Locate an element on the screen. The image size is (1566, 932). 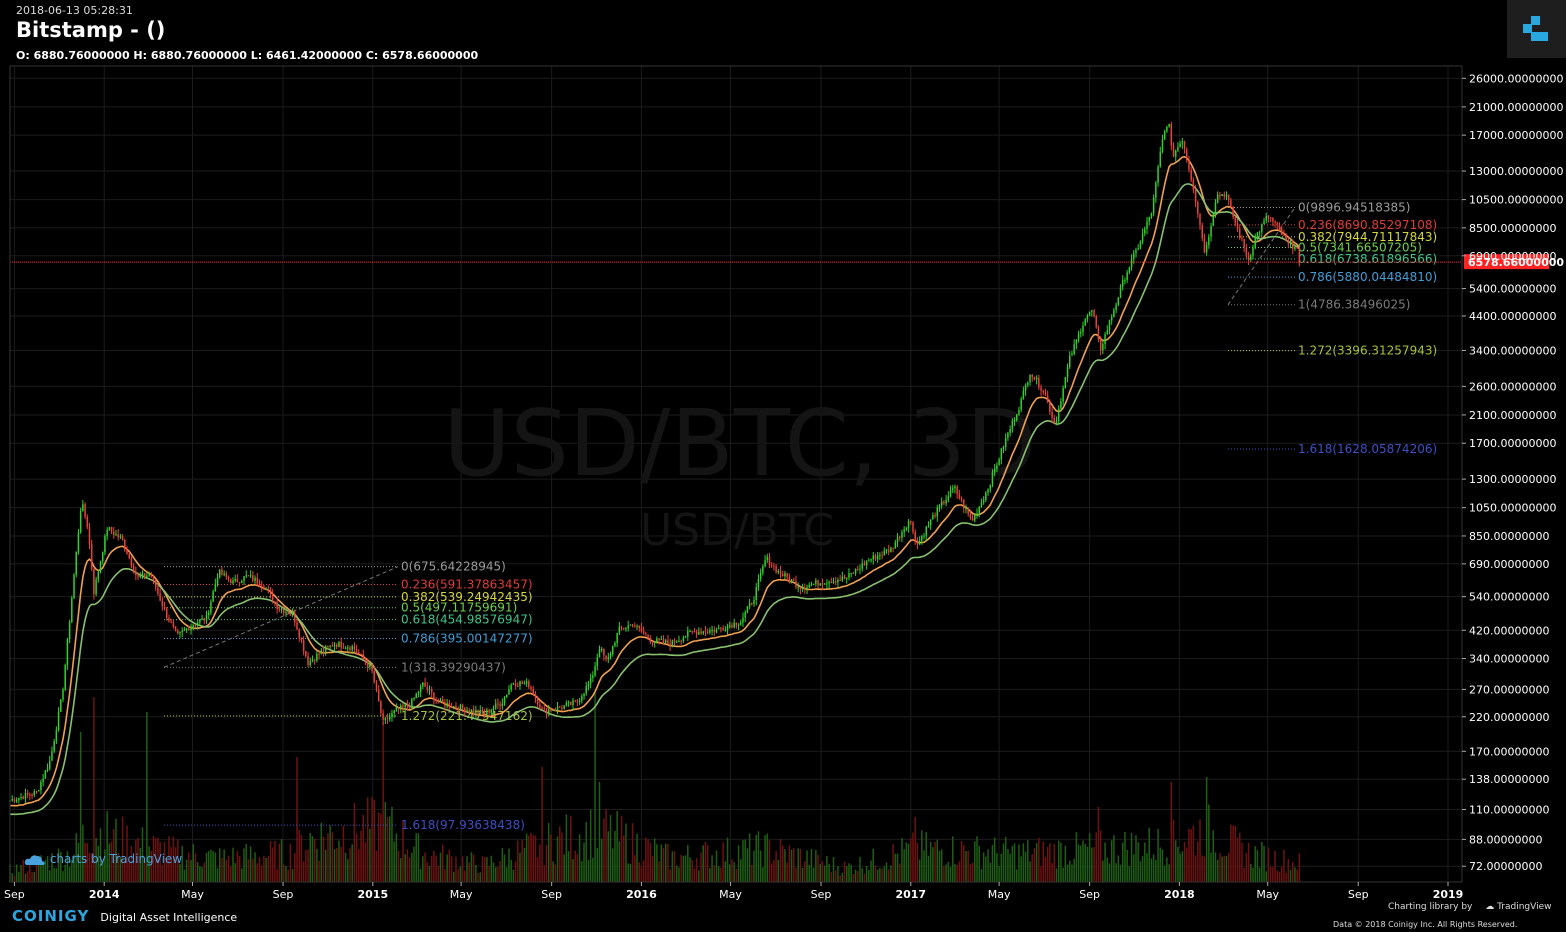
coinigy-logo is located at coordinates (1536, 29).